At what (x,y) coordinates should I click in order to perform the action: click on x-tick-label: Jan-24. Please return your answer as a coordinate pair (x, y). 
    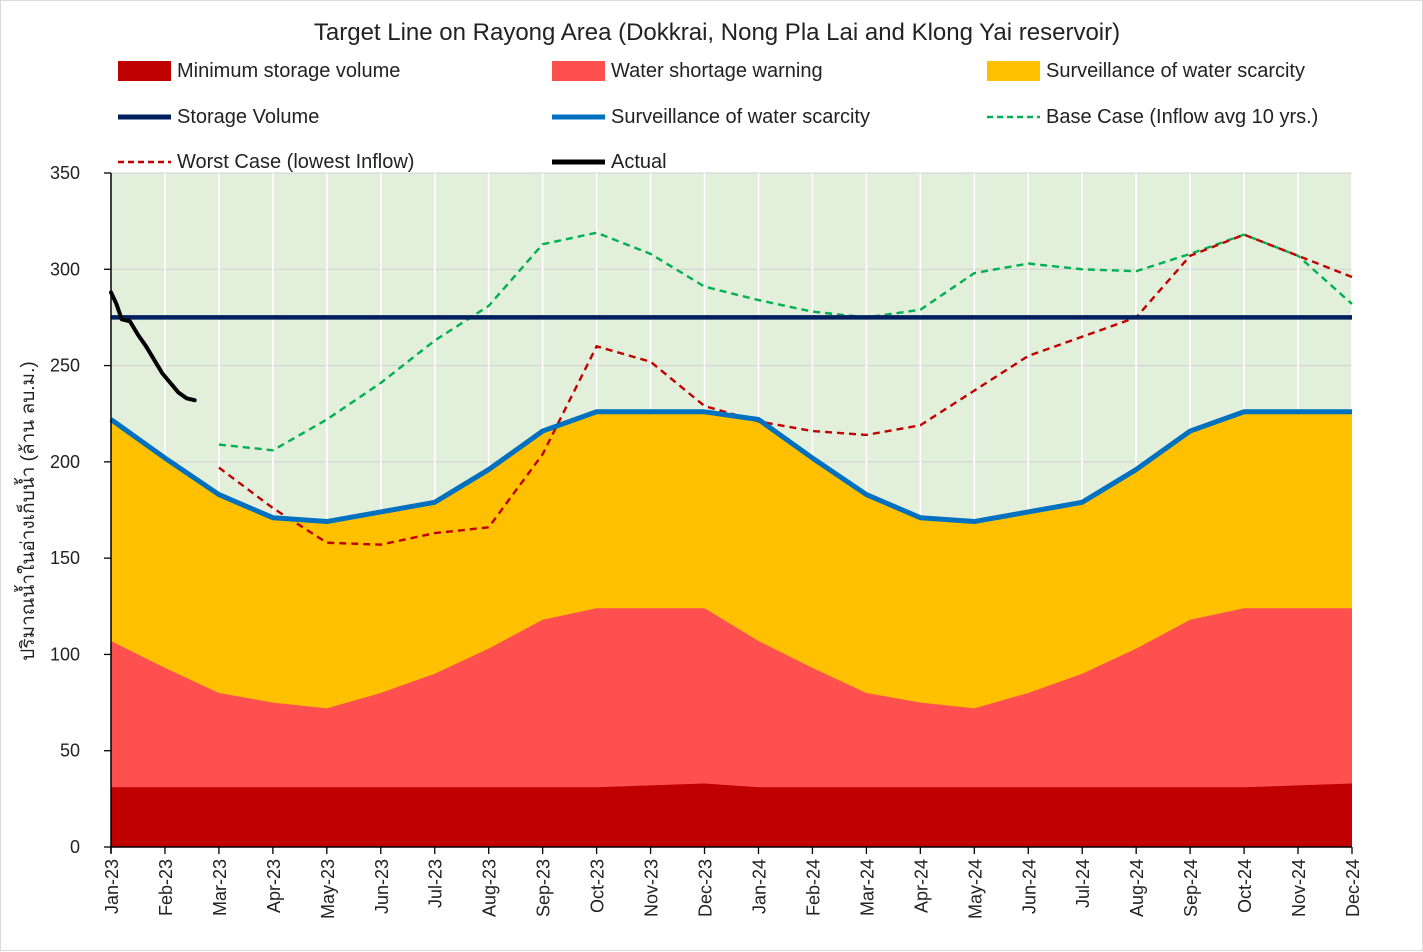
    Looking at the image, I should click on (759, 886).